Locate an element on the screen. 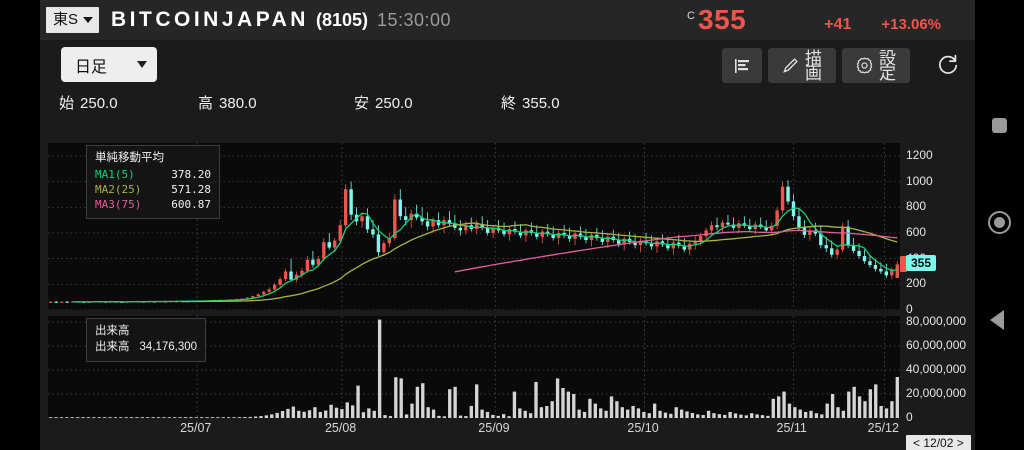 This screenshot has height=450, width=1024. price-axis-tick: 800 is located at coordinates (916, 206).